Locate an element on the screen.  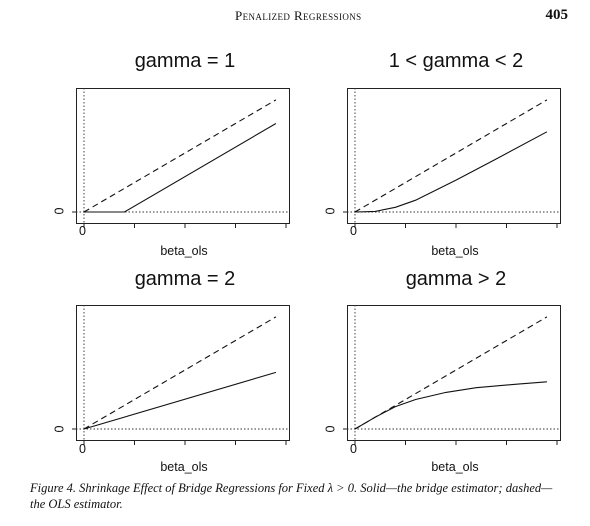
page-number: 405 is located at coordinates (557, 15).